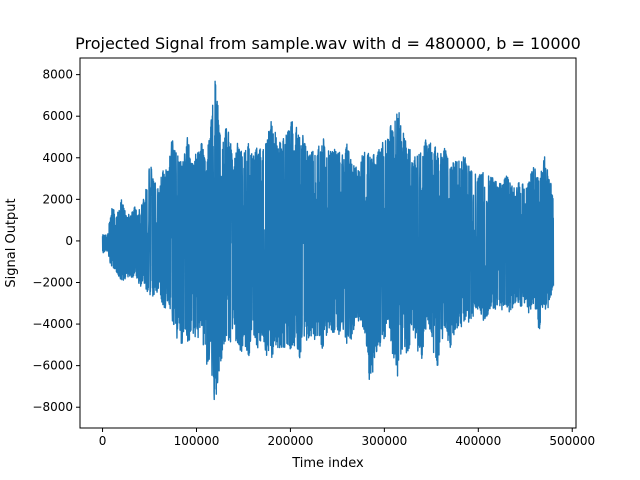 This screenshot has height=480, width=640. What do you see at coordinates (57, 158) in the screenshot?
I see `y-tick-label: 4000` at bounding box center [57, 158].